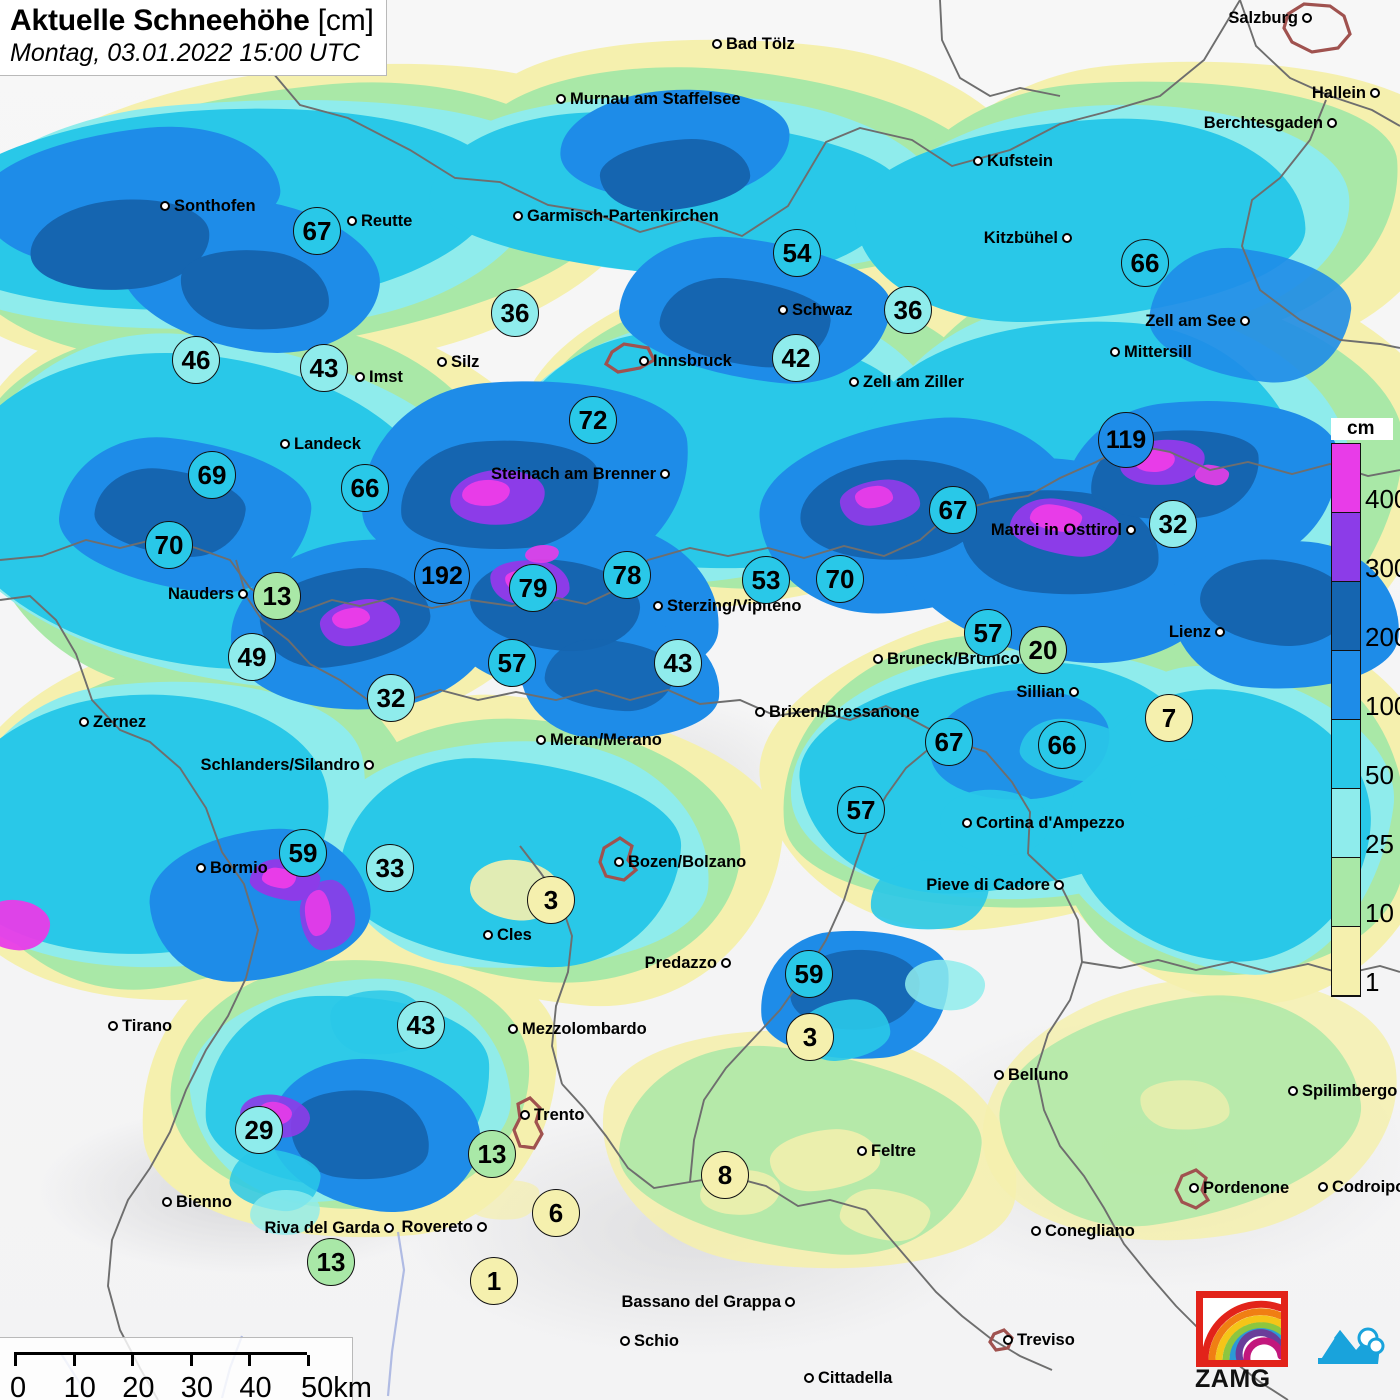 This screenshot has height=1400, width=1400. I want to click on scale-label-30: 30, so click(197, 1386).